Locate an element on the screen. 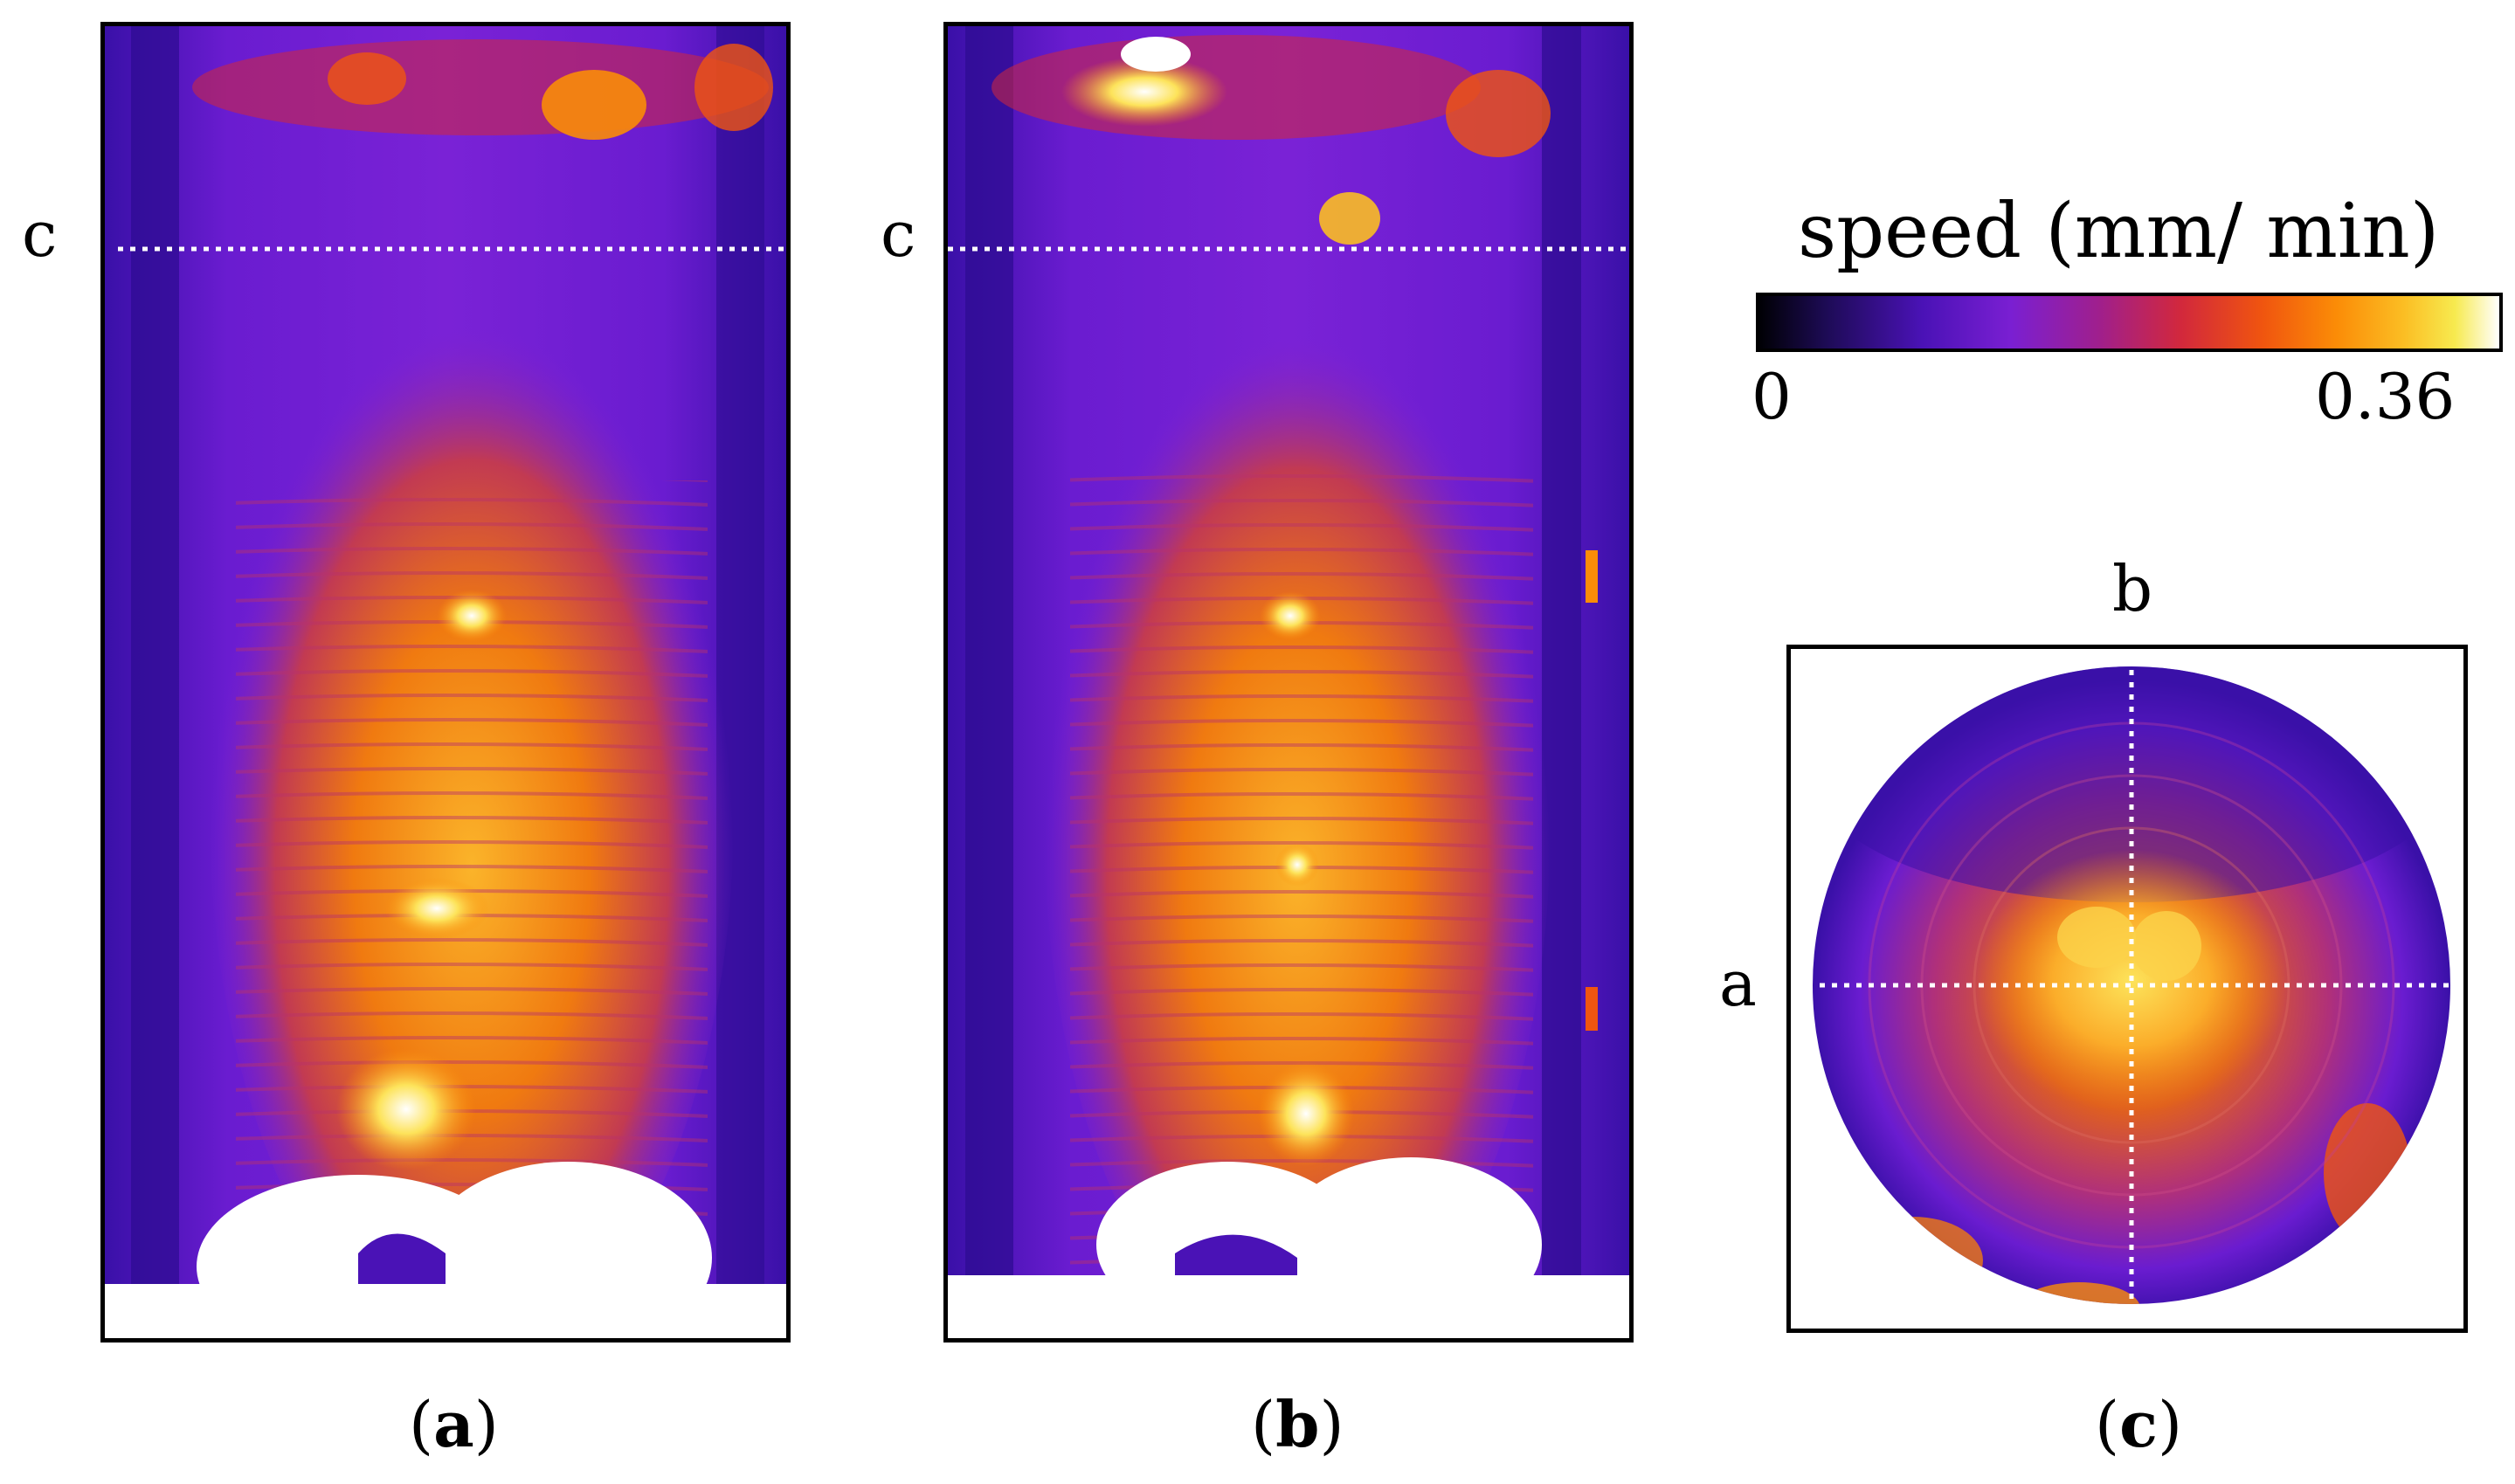 This screenshot has height=1484, width=2515. panel-a-caption-letter: a is located at coordinates (453, 1424).